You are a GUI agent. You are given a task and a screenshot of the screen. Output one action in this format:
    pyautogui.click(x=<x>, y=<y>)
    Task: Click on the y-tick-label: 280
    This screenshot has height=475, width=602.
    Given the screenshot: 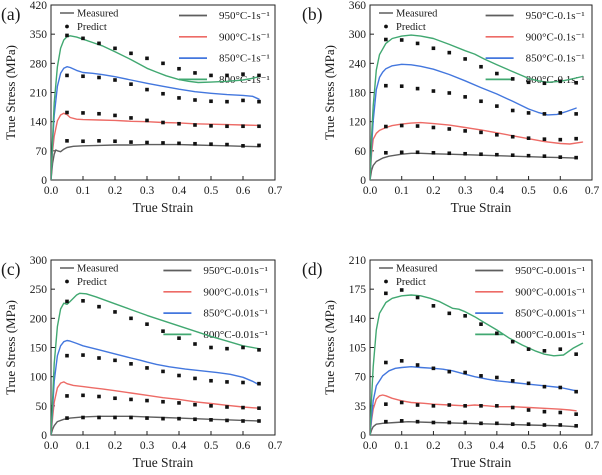 What is the action you would take?
    pyautogui.click(x=39, y=64)
    